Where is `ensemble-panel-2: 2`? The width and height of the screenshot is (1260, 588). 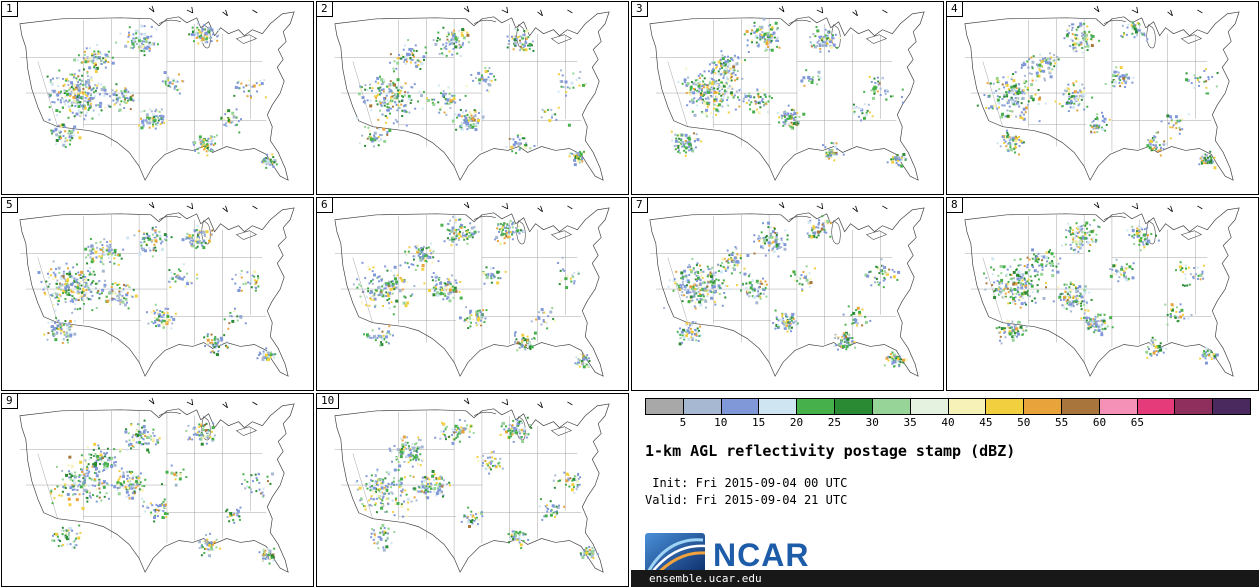 ensemble-panel-2: 2 is located at coordinates (472, 98).